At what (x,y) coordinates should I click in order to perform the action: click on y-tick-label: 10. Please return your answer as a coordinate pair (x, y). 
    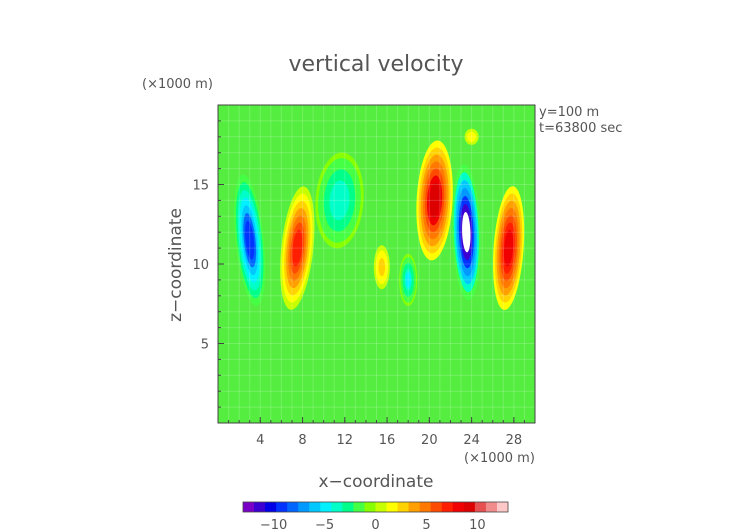
    Looking at the image, I should click on (200, 265).